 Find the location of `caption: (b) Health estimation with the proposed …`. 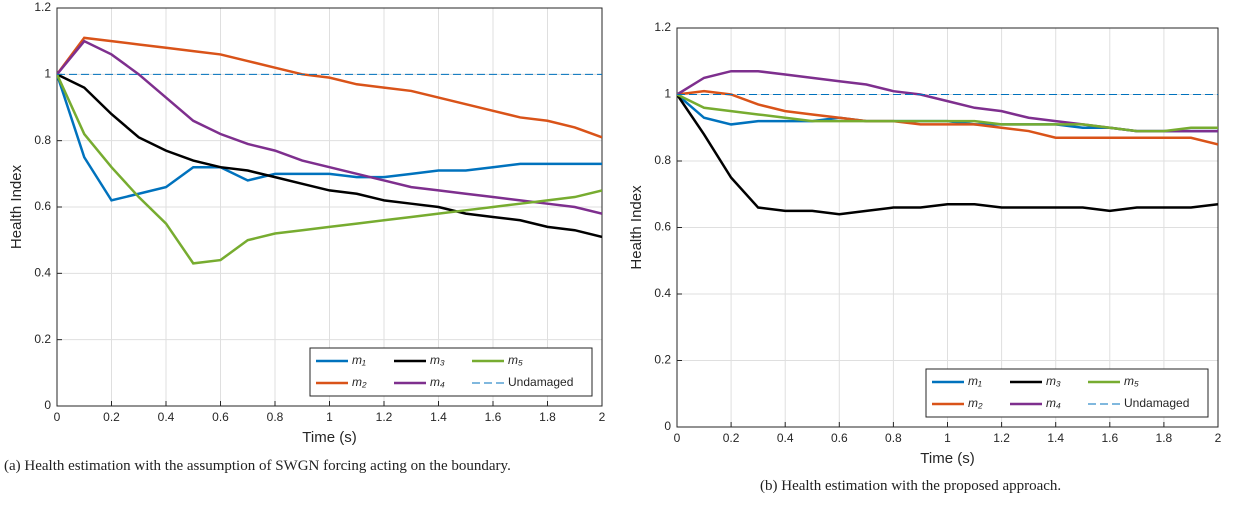

caption: (b) Health estimation with the proposed … is located at coordinates (911, 486).